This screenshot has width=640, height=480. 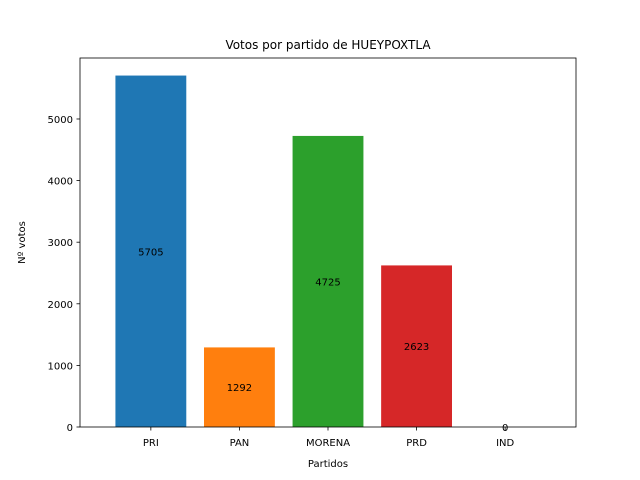 What do you see at coordinates (240, 443) in the screenshot?
I see `x-tick-label-pan: PAN` at bounding box center [240, 443].